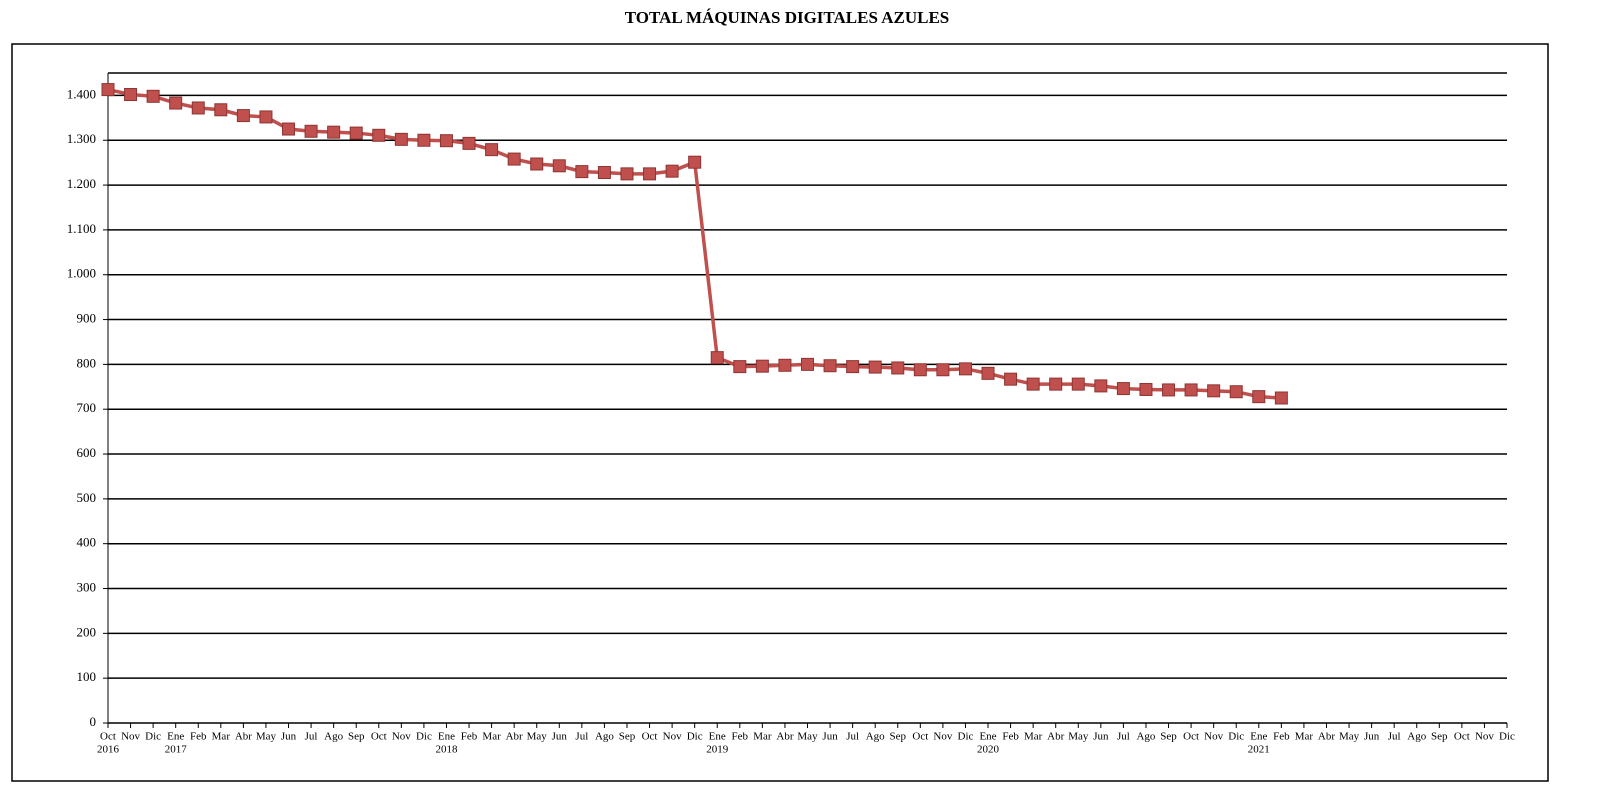 The width and height of the screenshot is (1600, 812). What do you see at coordinates (93, 721) in the screenshot?
I see `y-tick-label: 0` at bounding box center [93, 721].